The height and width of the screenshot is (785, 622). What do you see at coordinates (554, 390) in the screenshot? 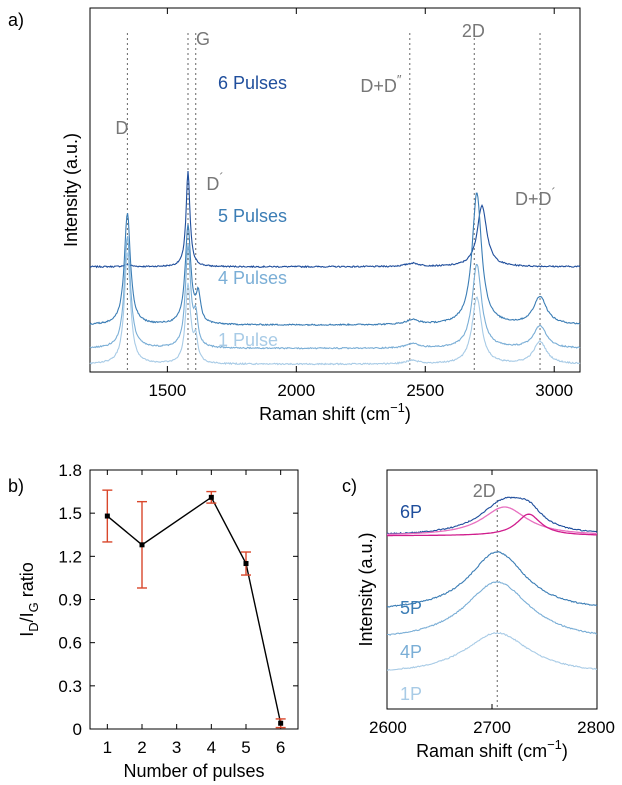
I see `panel-a-xtick-label-3: 3000` at bounding box center [554, 390].